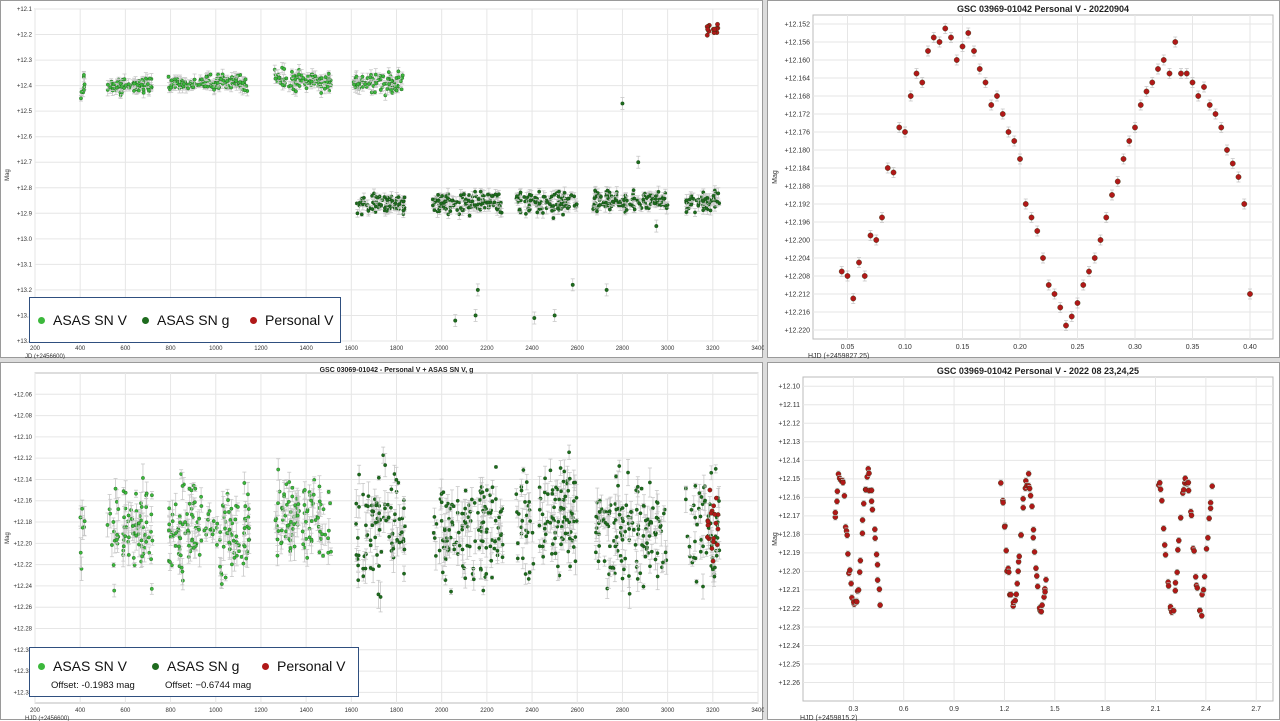 This screenshot has height=721, width=1280. I want to click on x-tick-label: 2400, so click(532, 349).